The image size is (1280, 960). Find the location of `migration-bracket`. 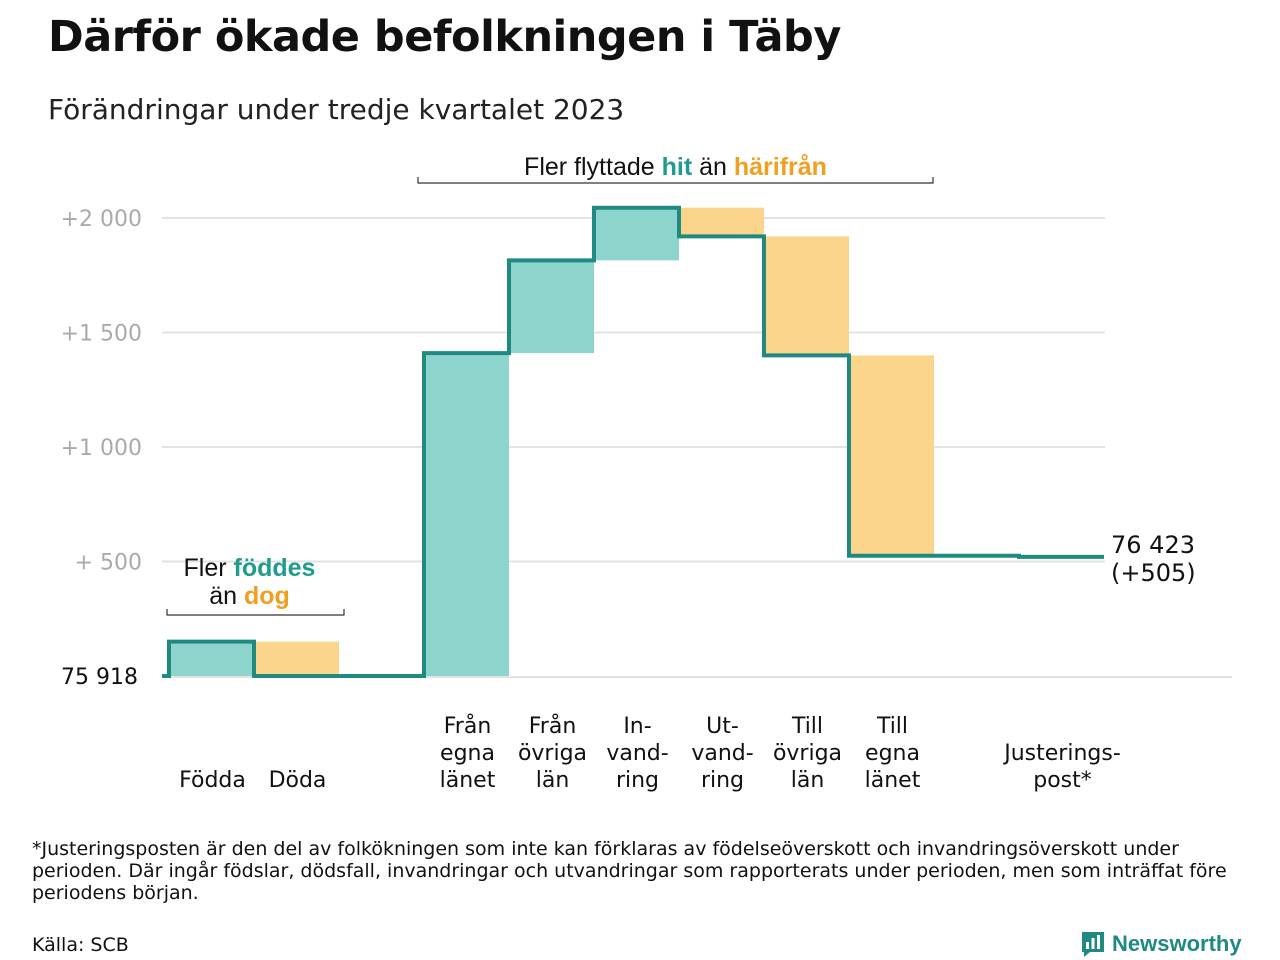

migration-bracket is located at coordinates (675, 180).